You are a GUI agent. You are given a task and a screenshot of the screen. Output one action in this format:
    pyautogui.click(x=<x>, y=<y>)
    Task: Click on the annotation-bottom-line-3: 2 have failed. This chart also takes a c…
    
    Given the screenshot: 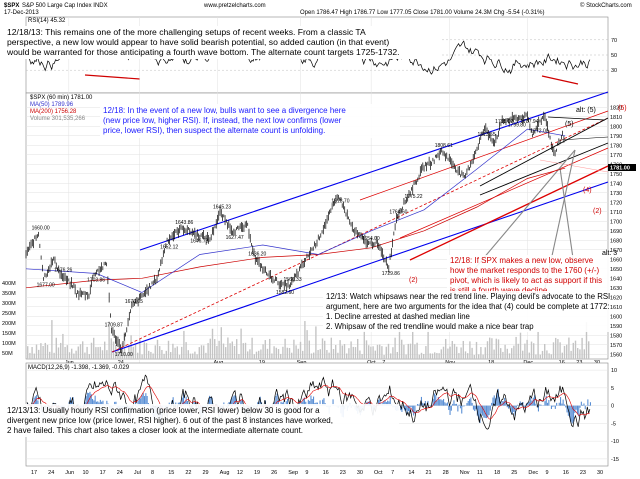 What is the action you would take?
    pyautogui.click(x=155, y=430)
    